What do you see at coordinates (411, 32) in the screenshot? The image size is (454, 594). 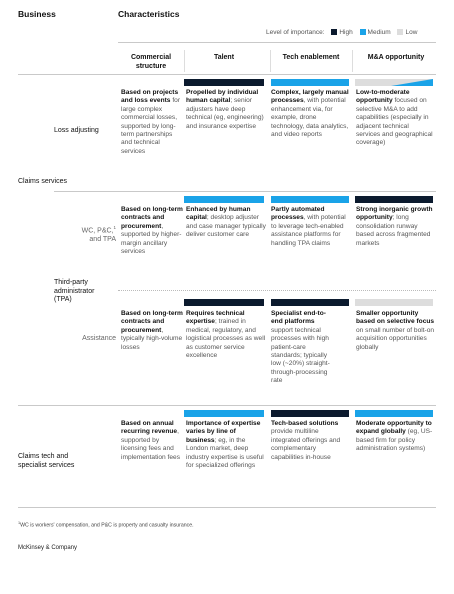 I see `legend-low-label: Low` at bounding box center [411, 32].